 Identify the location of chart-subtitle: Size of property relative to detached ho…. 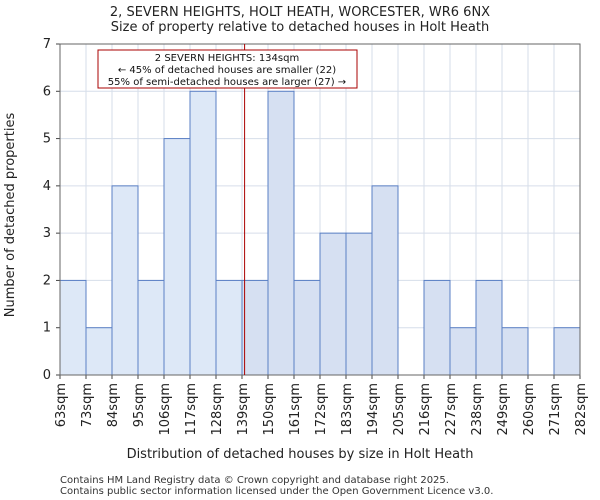
(300, 27).